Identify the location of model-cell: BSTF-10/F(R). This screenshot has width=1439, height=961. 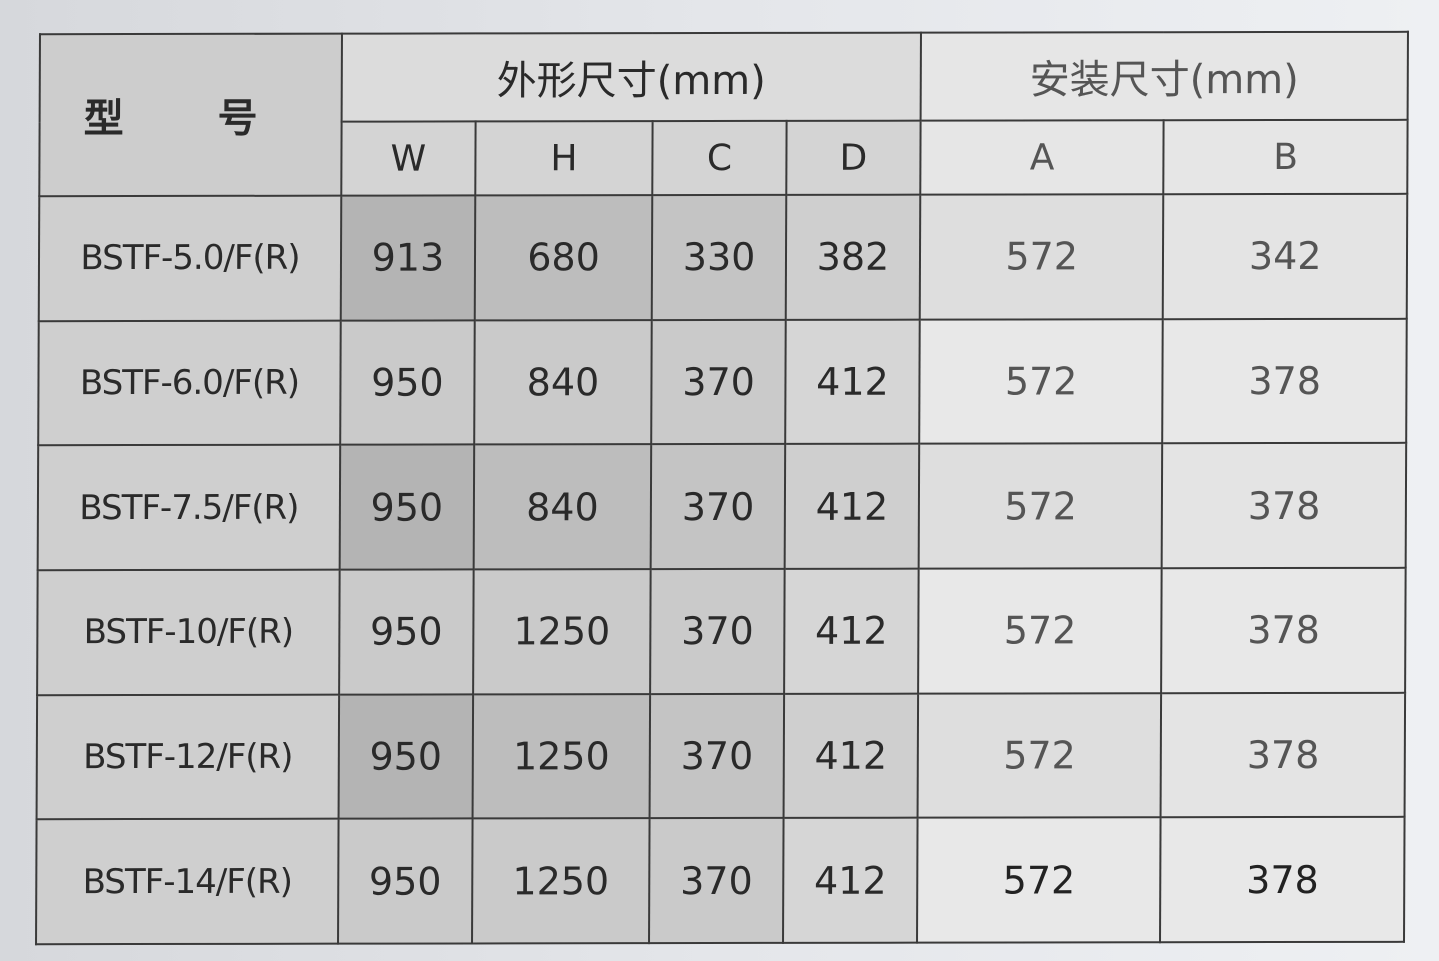
(188, 632).